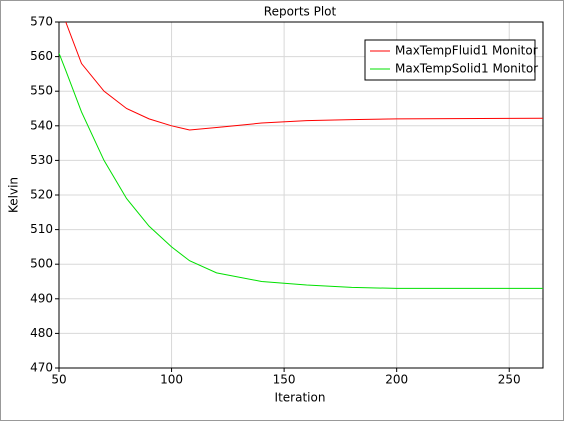 This screenshot has height=421, width=564. Describe the element at coordinates (509, 380) in the screenshot. I see `x-tick-label: 250` at that location.